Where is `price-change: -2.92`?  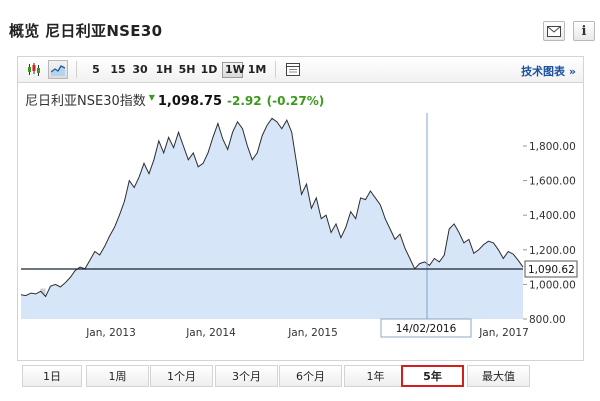
price-change: -2.92 is located at coordinates (244, 101).